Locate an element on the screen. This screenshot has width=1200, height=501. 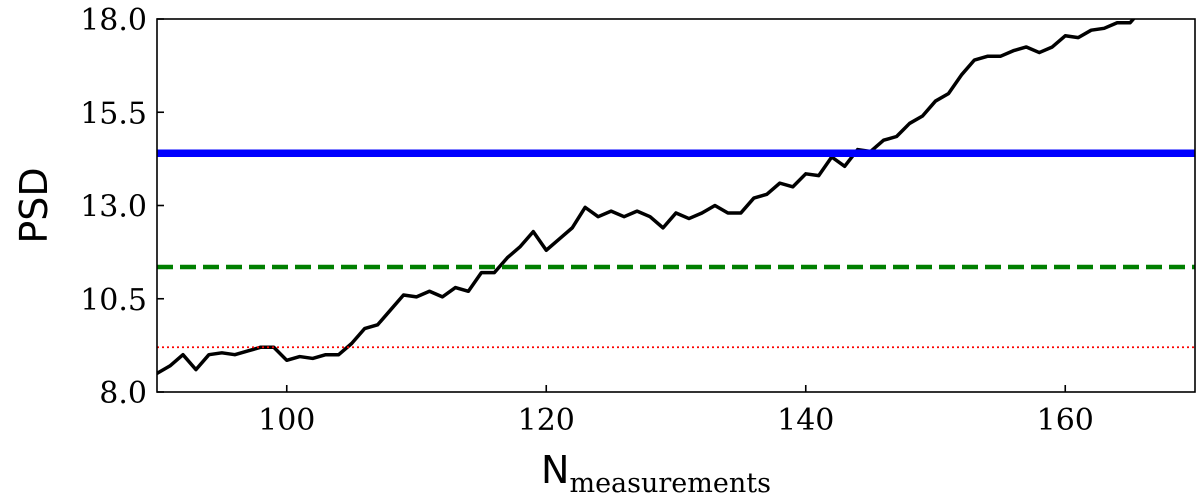
x-tick-label: 100 is located at coordinates (286, 420).